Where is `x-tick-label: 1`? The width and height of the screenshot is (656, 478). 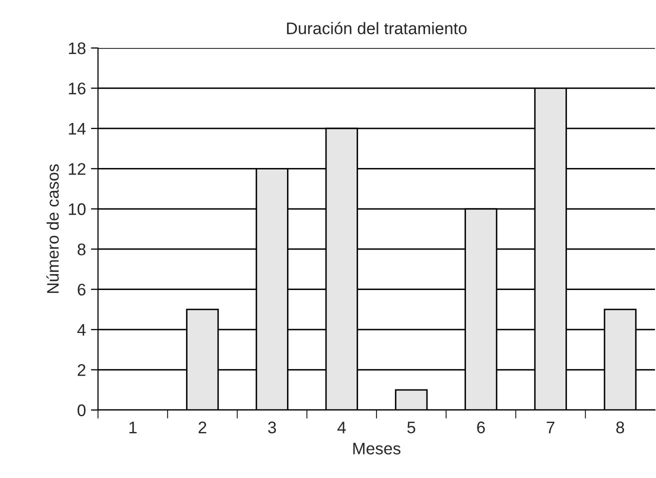
x-tick-label: 1 is located at coordinates (133, 428).